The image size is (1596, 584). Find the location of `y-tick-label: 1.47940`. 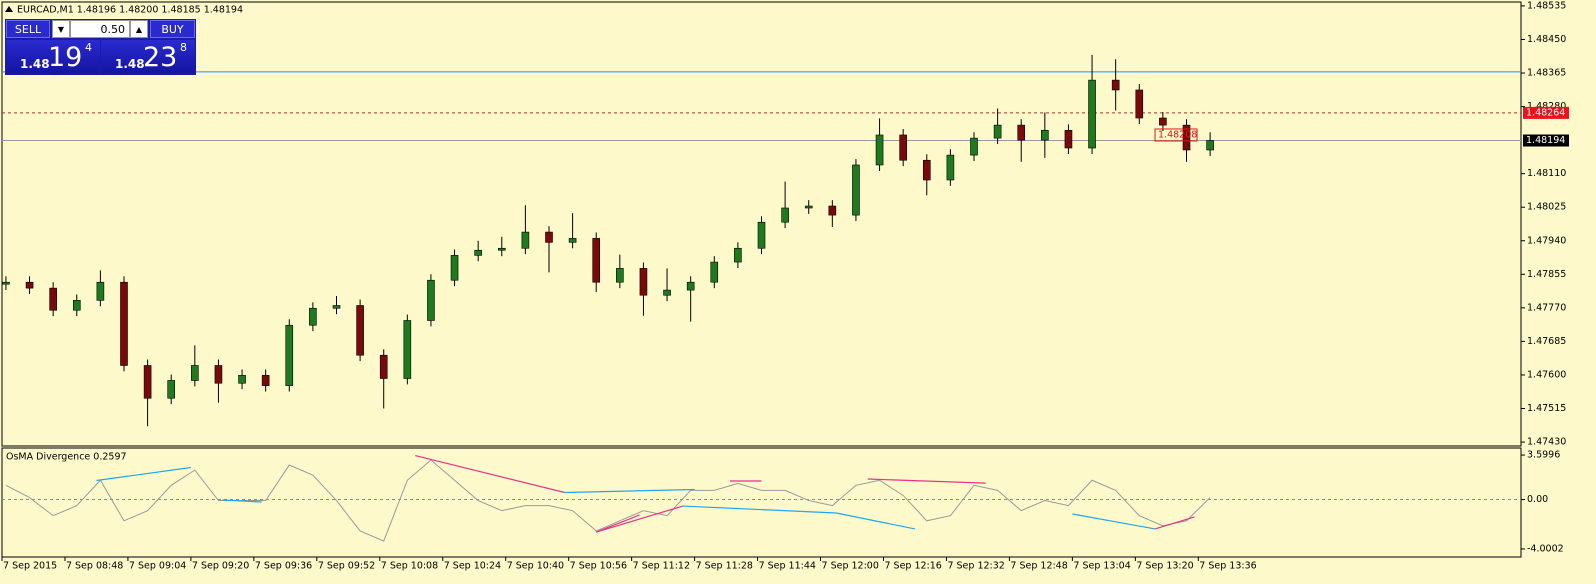

y-tick-label: 1.47940 is located at coordinates (1546, 240).